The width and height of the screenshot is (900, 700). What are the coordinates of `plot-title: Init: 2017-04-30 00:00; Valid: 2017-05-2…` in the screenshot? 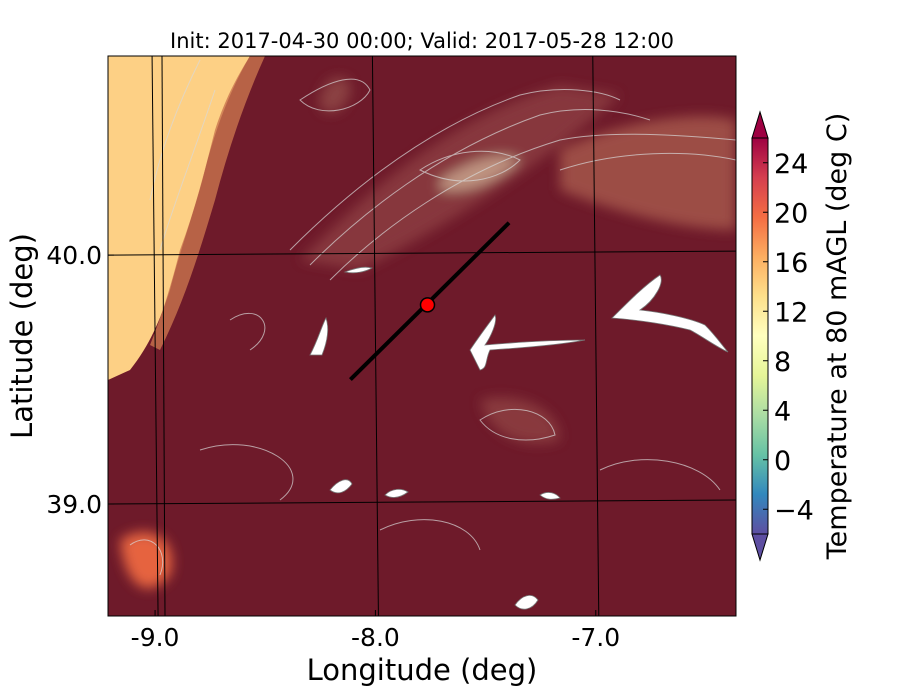 It's located at (422, 41).